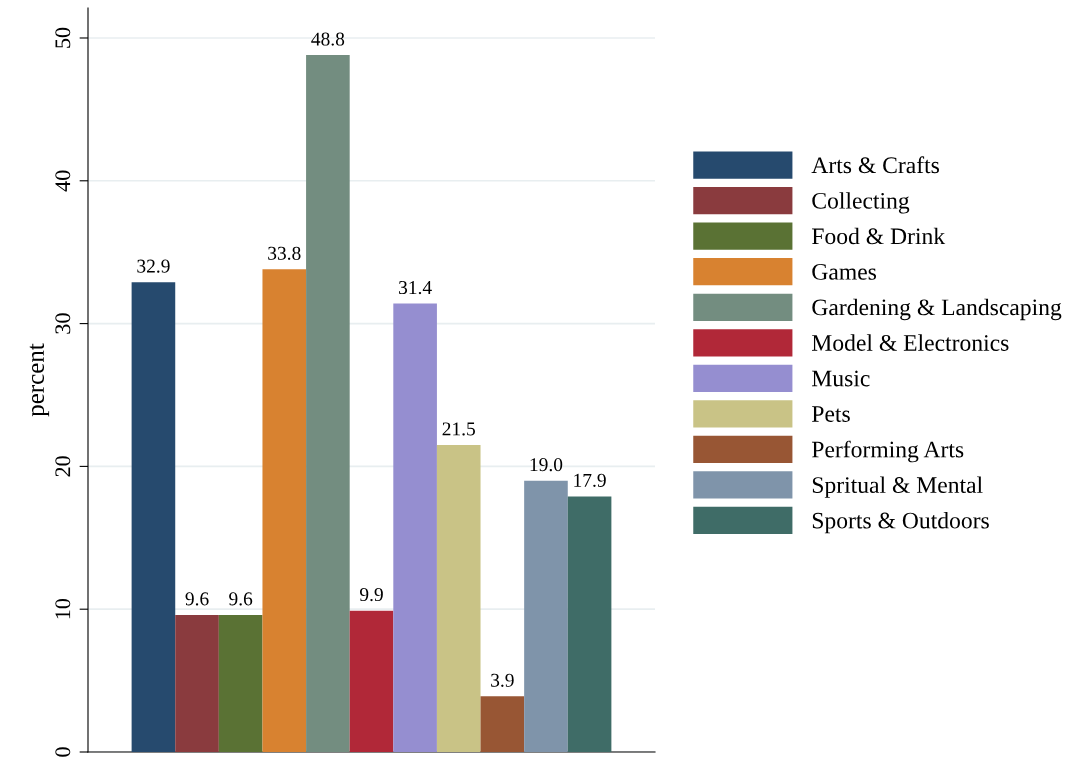 The image size is (1091, 760). Describe the element at coordinates (830, 414) in the screenshot. I see `legend-label: Pets` at that location.